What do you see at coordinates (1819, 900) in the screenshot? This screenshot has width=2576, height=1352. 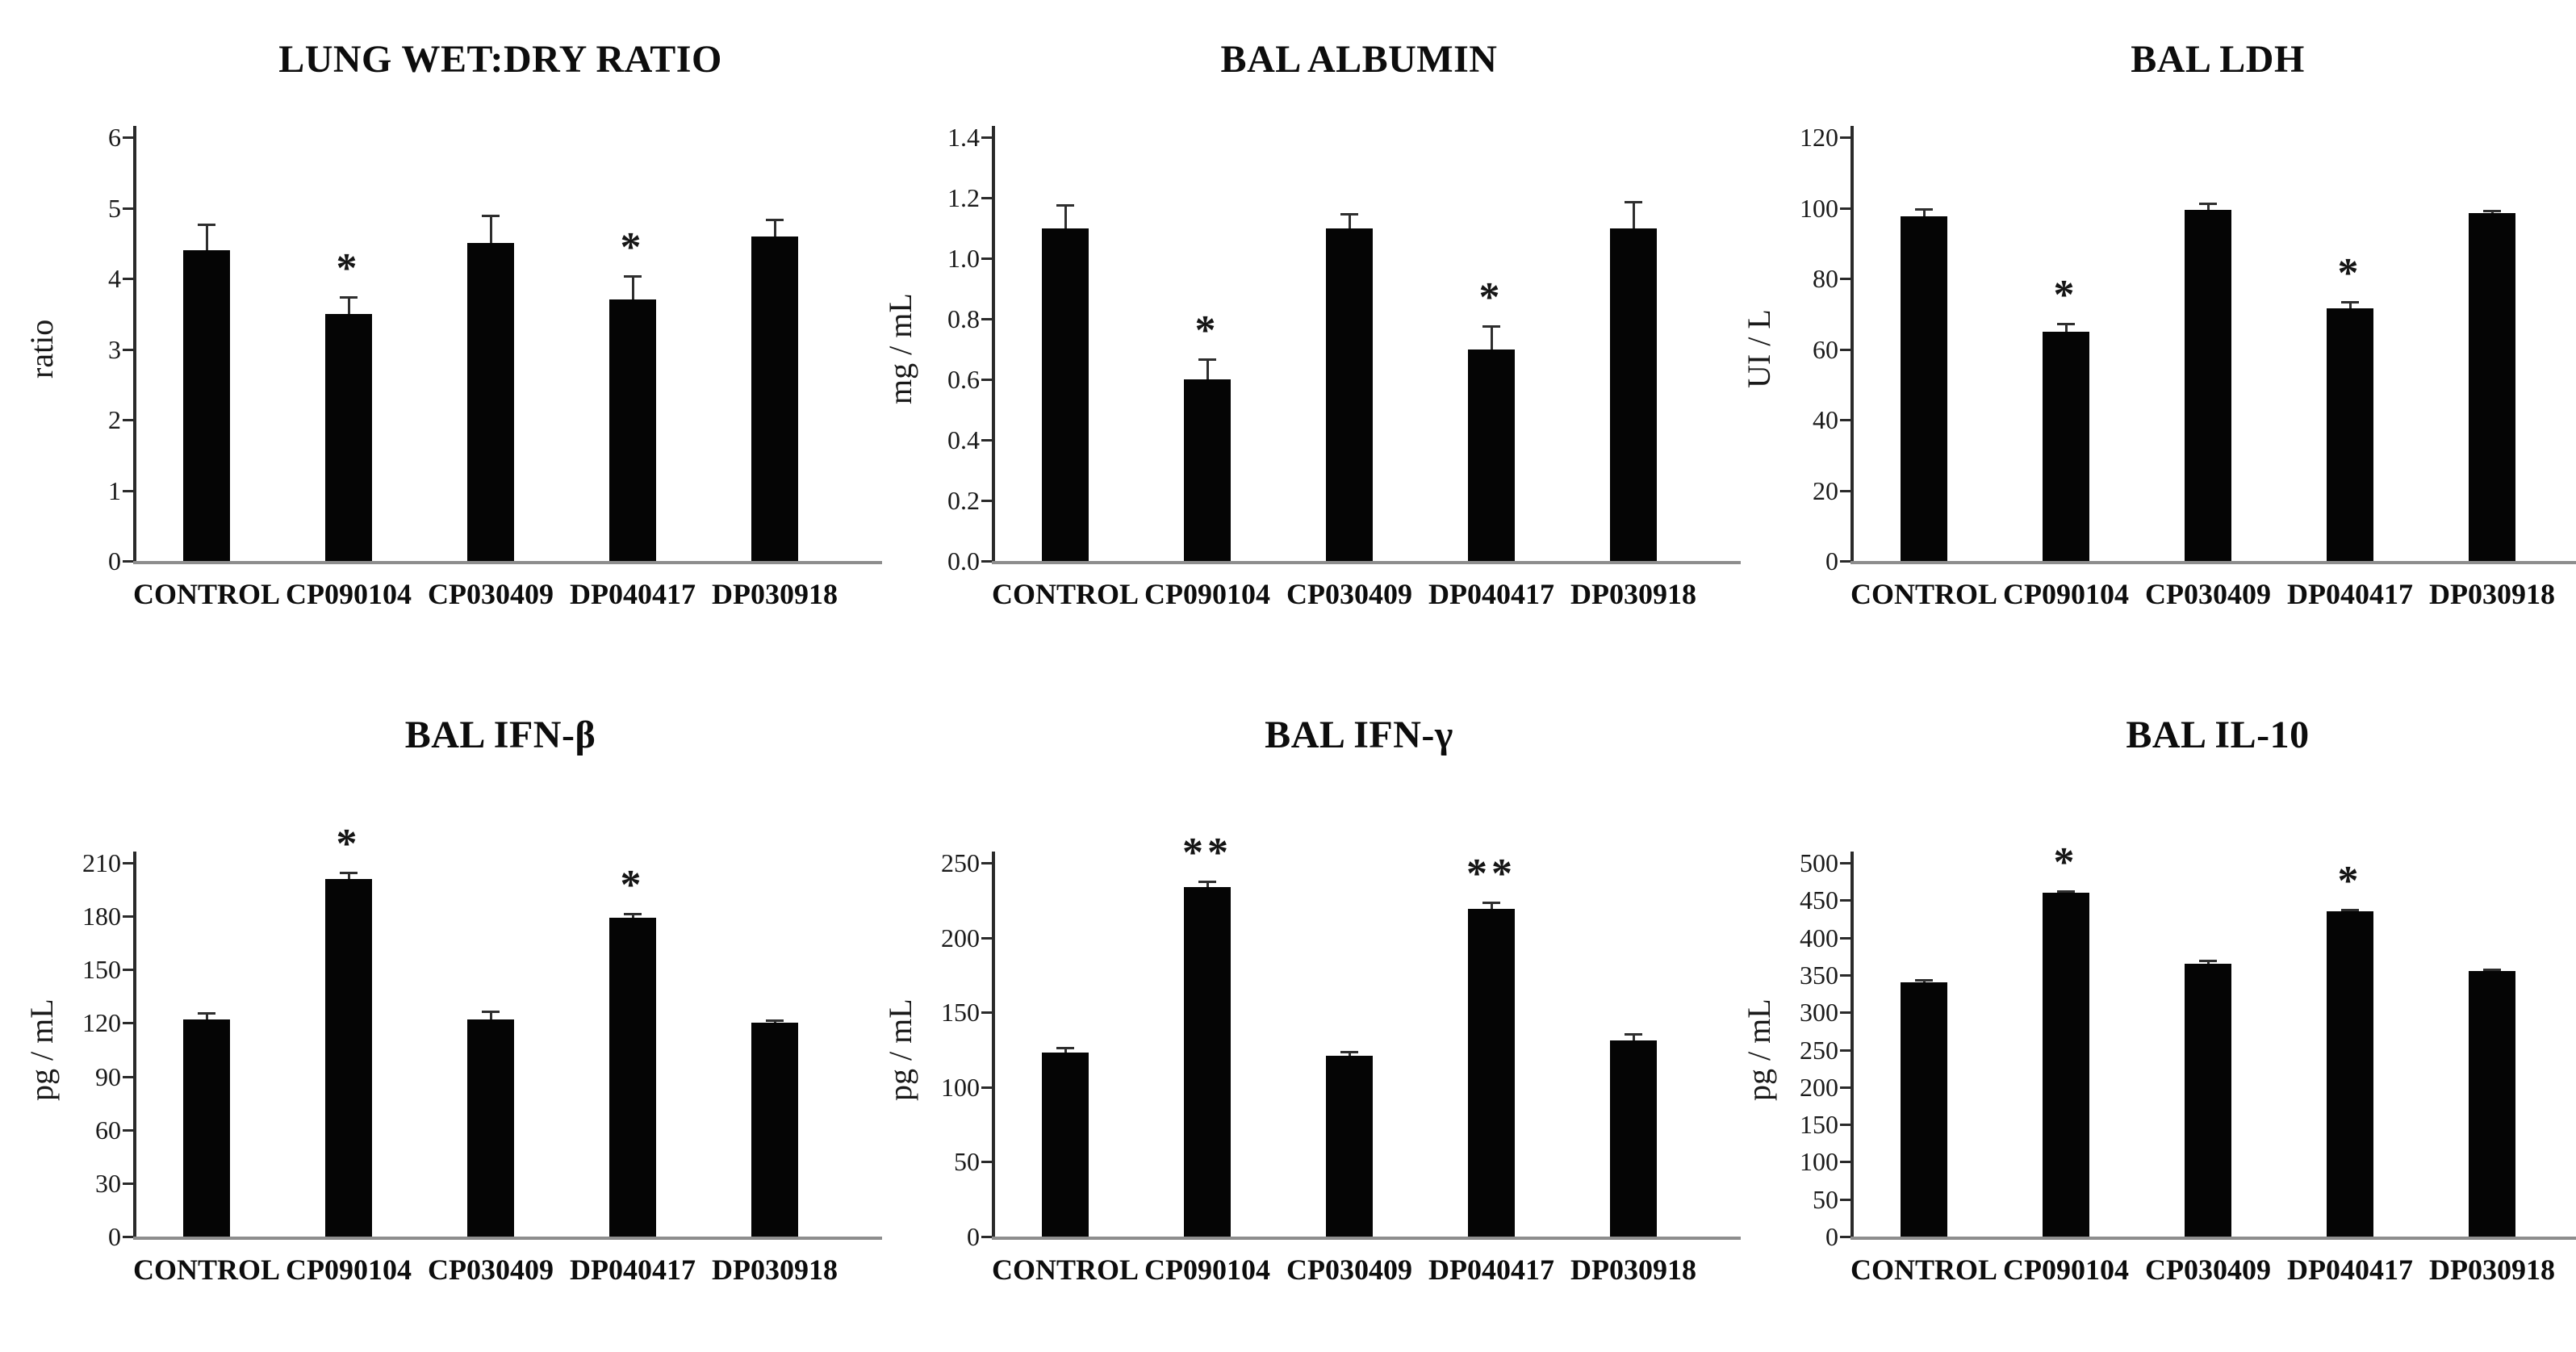 I see `y-tick-label: 450` at bounding box center [1819, 900].